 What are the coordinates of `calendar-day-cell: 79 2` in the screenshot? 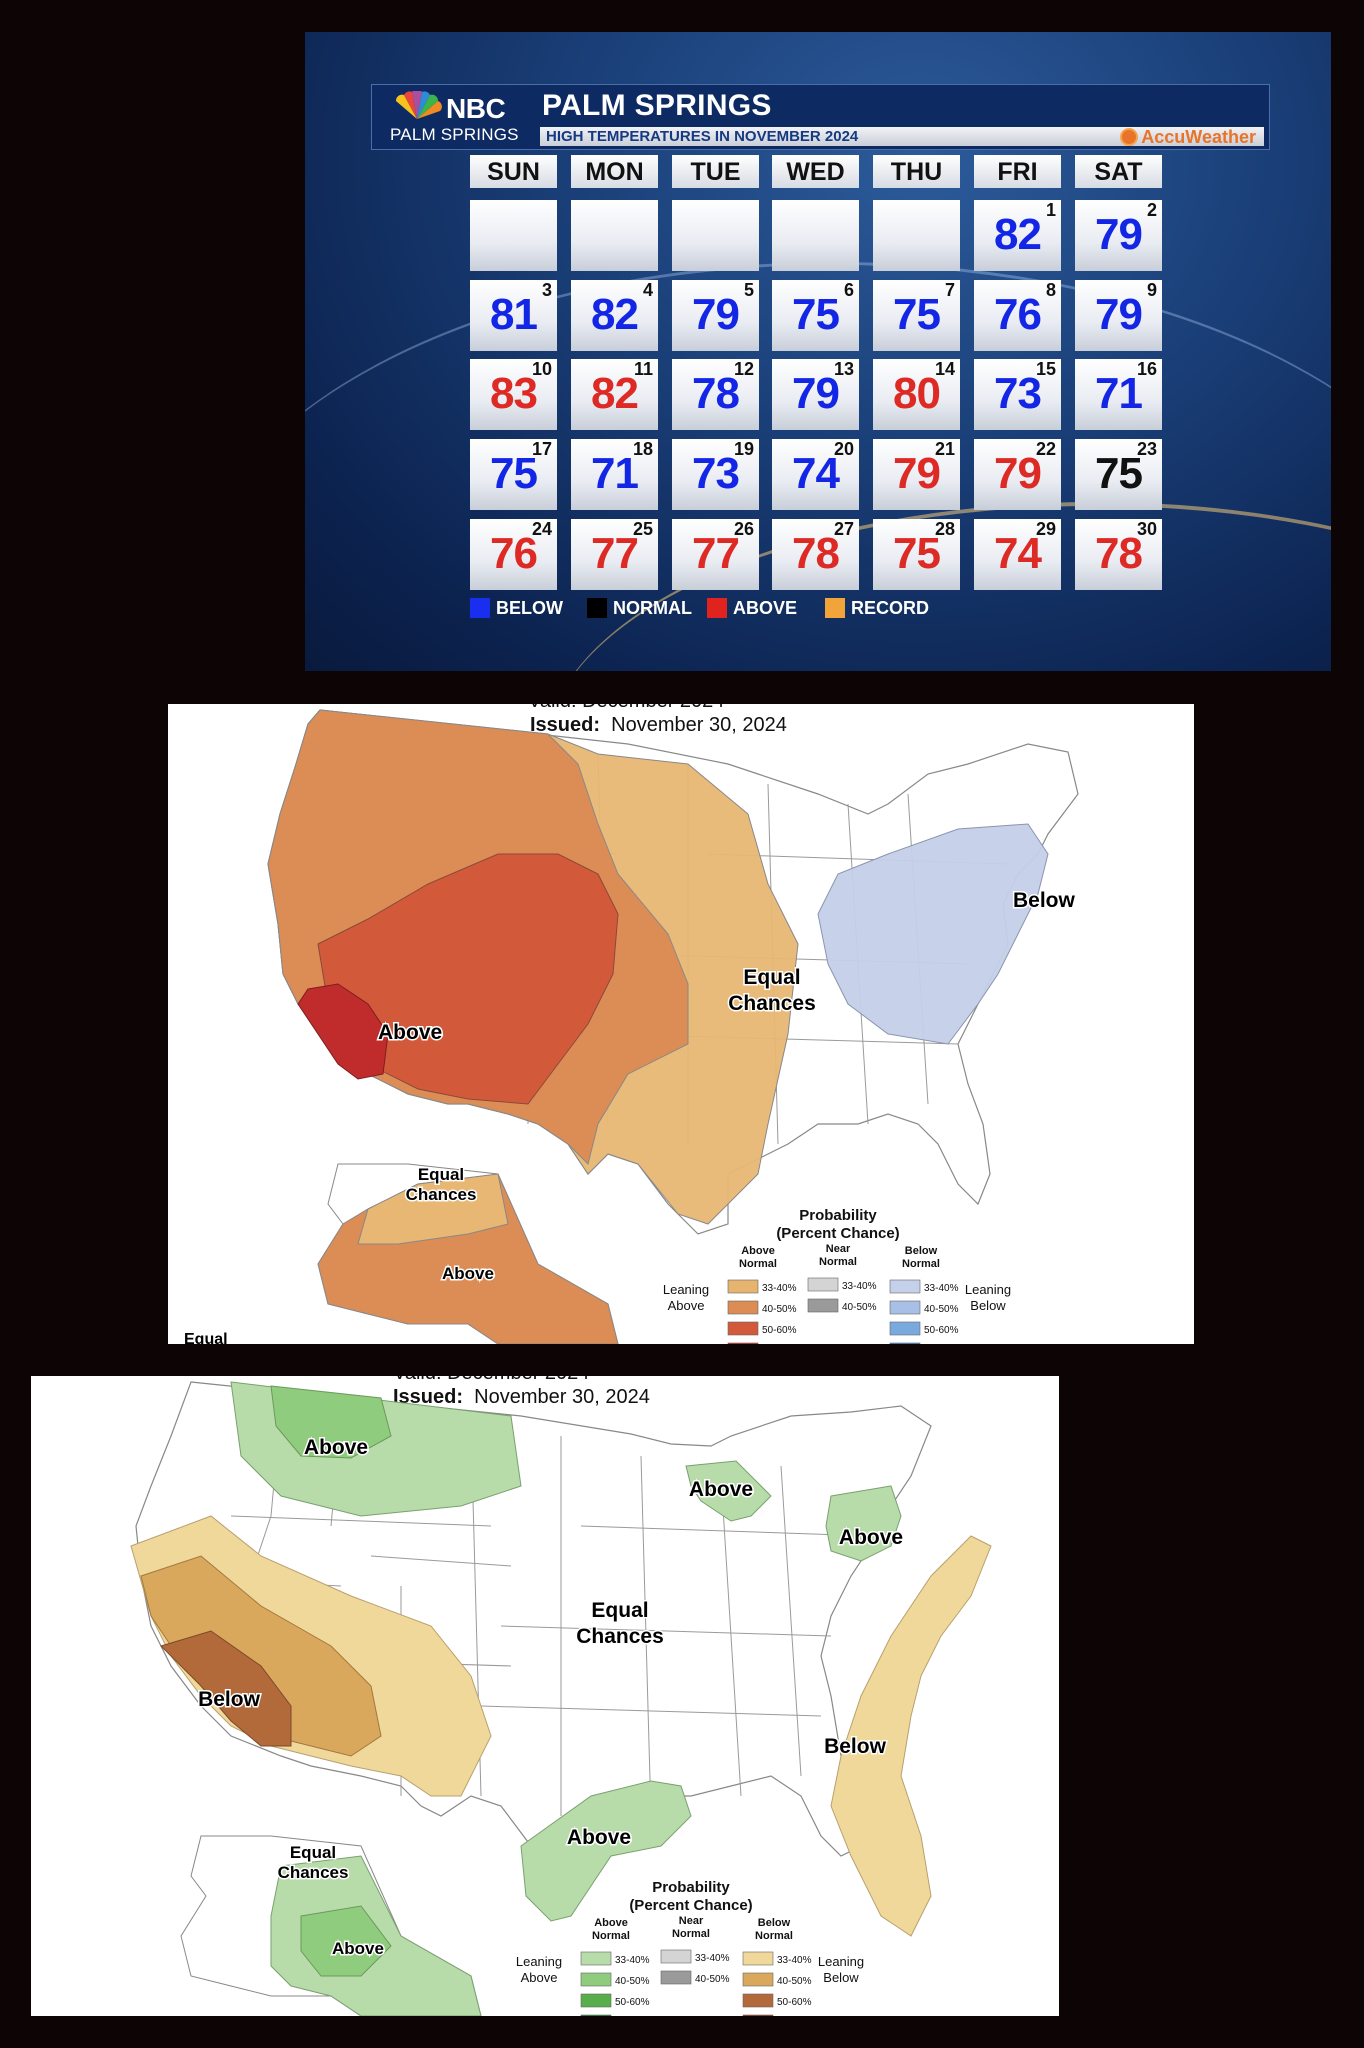 It's located at (1118, 235).